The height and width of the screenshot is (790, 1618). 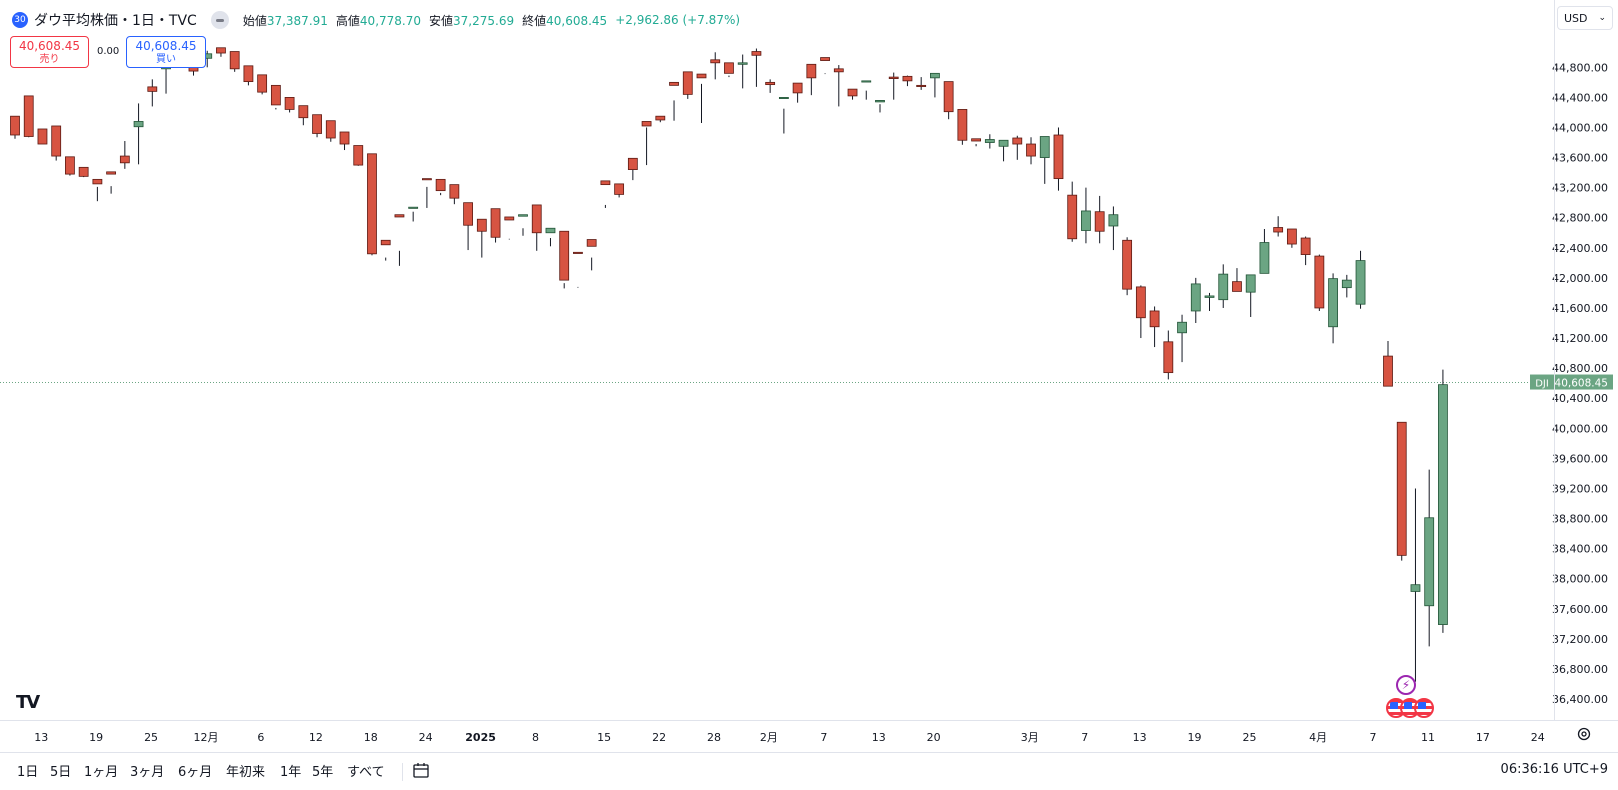 I want to click on y-tick-label: 44,800.00, so click(x=1580, y=67).